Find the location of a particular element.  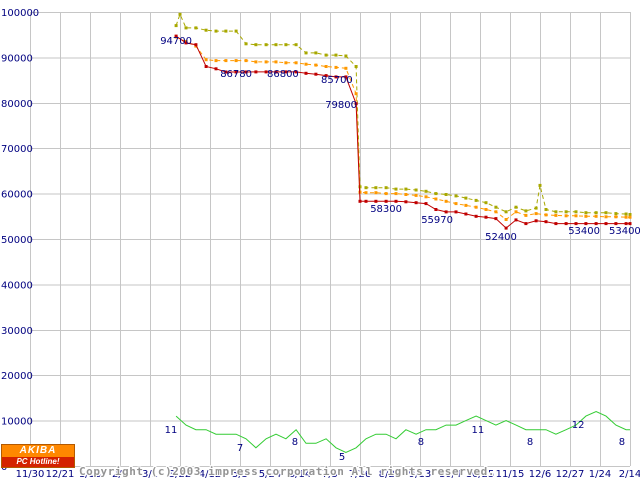

akiba-logo: AKIBA PC Hotline! is located at coordinates (38, 456).